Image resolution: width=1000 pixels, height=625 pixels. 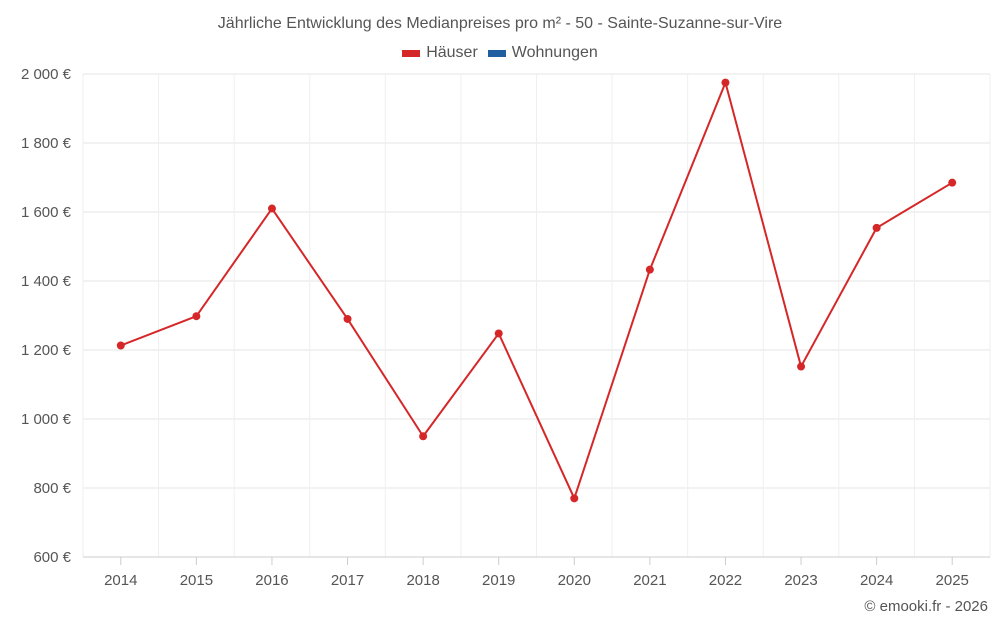 What do you see at coordinates (952, 580) in the screenshot?
I see `x-tick-label: 2025` at bounding box center [952, 580].